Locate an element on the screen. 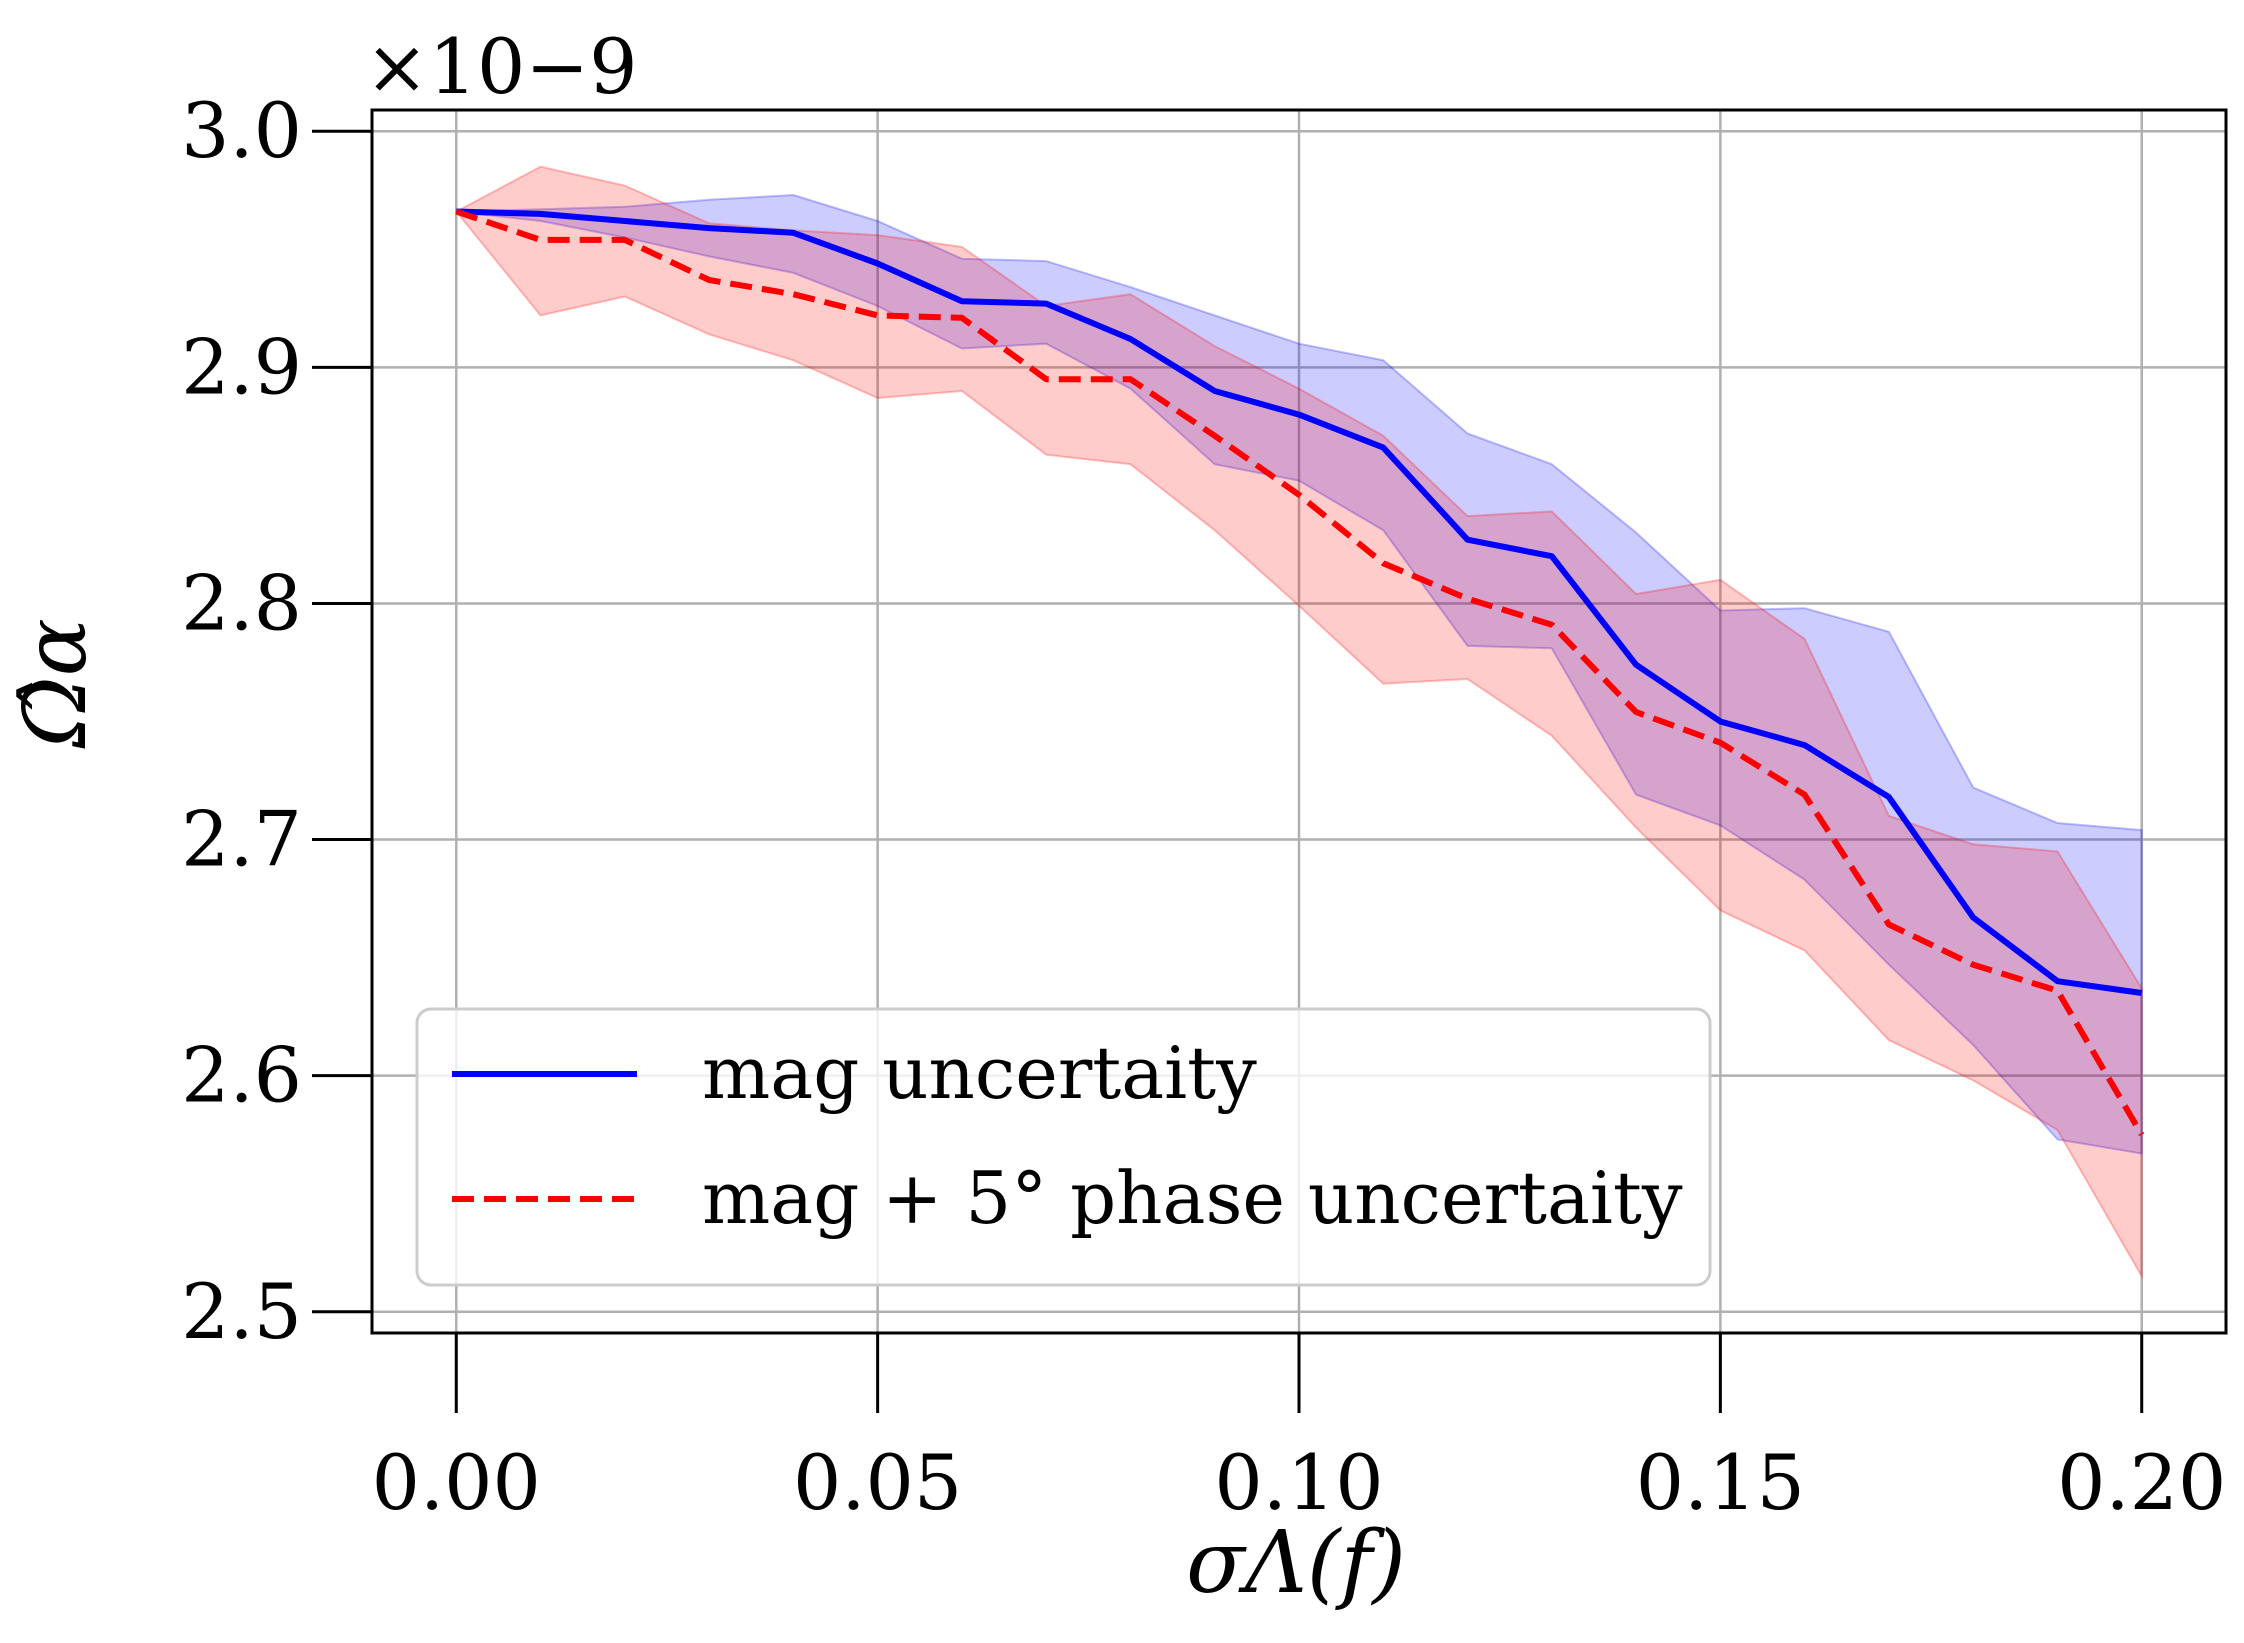  legend: mag uncertaity mag + 5° phase uncertaity is located at coordinates (1063, 1147).